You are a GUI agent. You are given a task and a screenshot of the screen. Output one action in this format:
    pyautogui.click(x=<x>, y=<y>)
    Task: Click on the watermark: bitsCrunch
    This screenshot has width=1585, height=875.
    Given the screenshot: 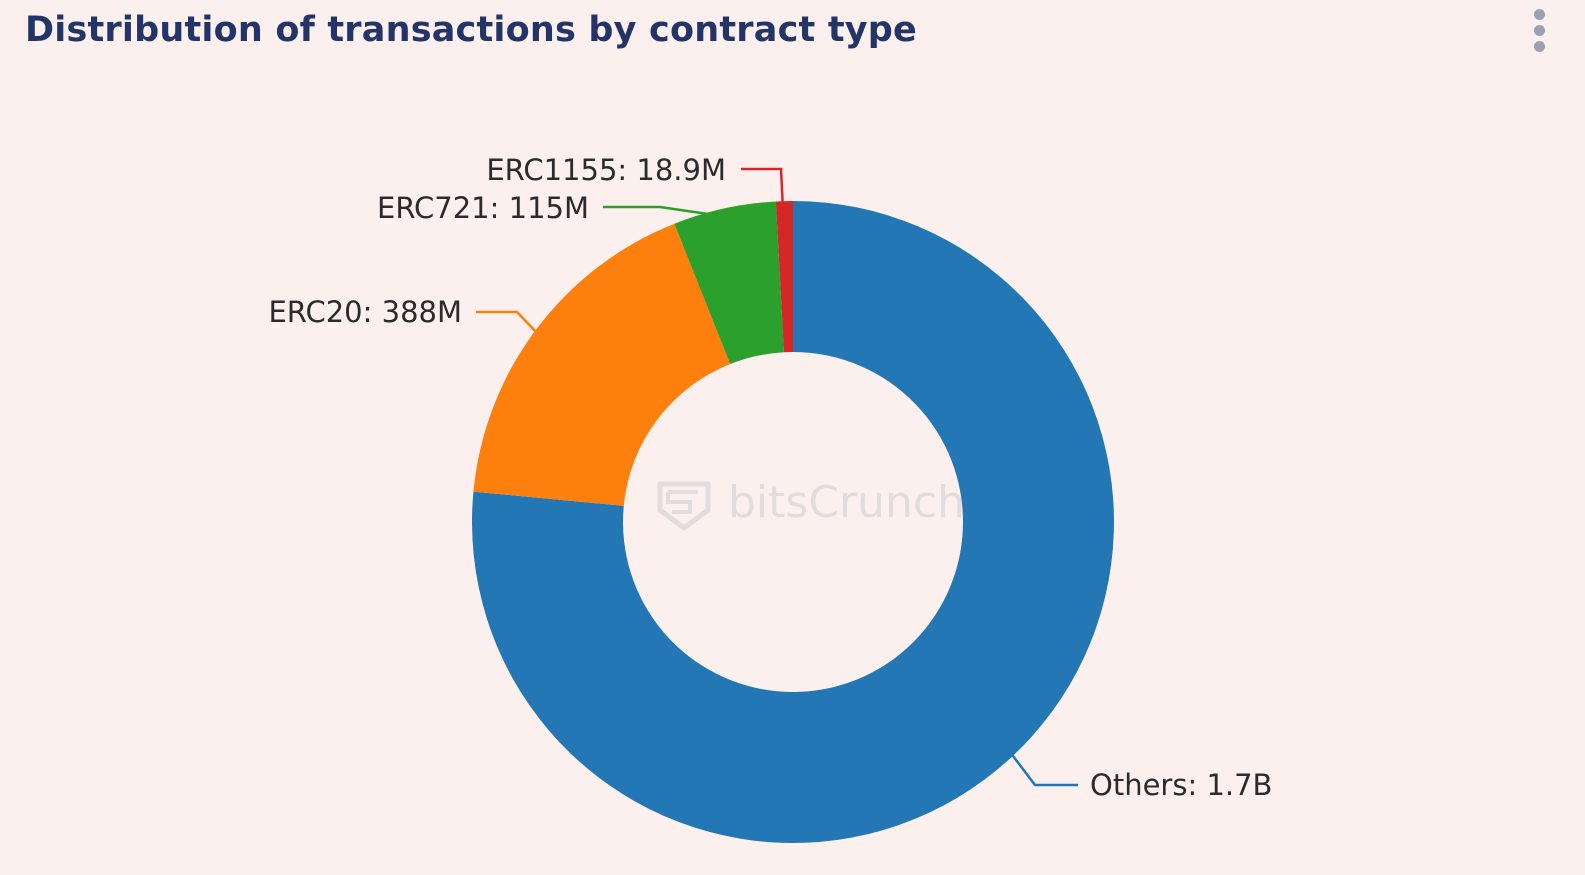 What is the action you would take?
    pyautogui.click(x=811, y=504)
    